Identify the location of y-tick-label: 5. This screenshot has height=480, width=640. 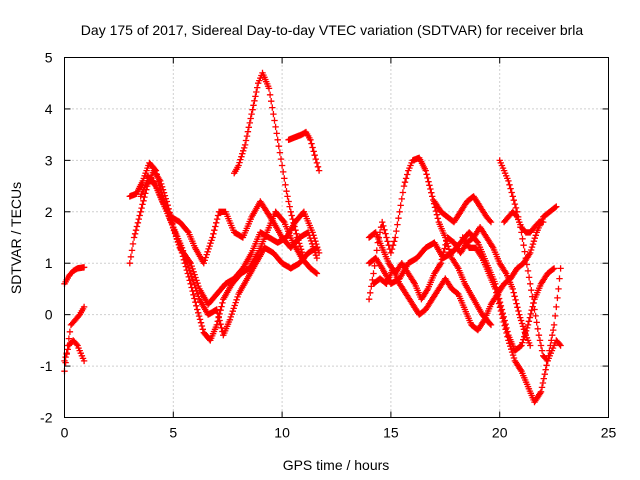
(49, 58).